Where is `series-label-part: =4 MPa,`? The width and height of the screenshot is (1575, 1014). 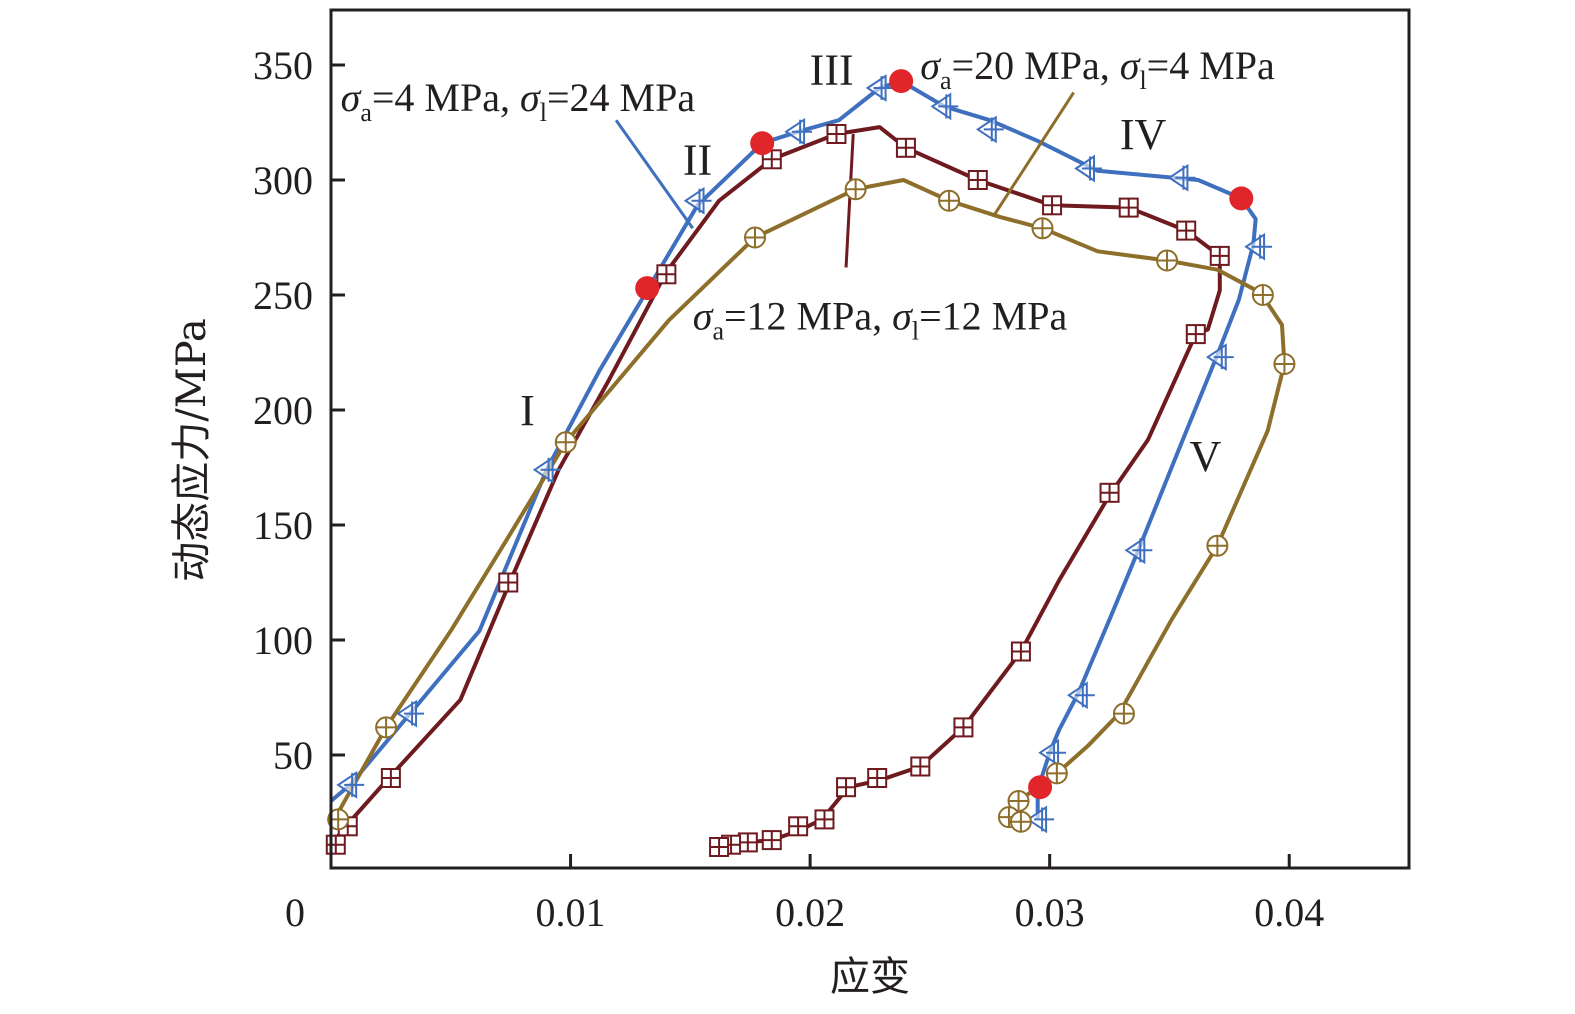 series-label-part: =4 MPa, is located at coordinates (446, 97).